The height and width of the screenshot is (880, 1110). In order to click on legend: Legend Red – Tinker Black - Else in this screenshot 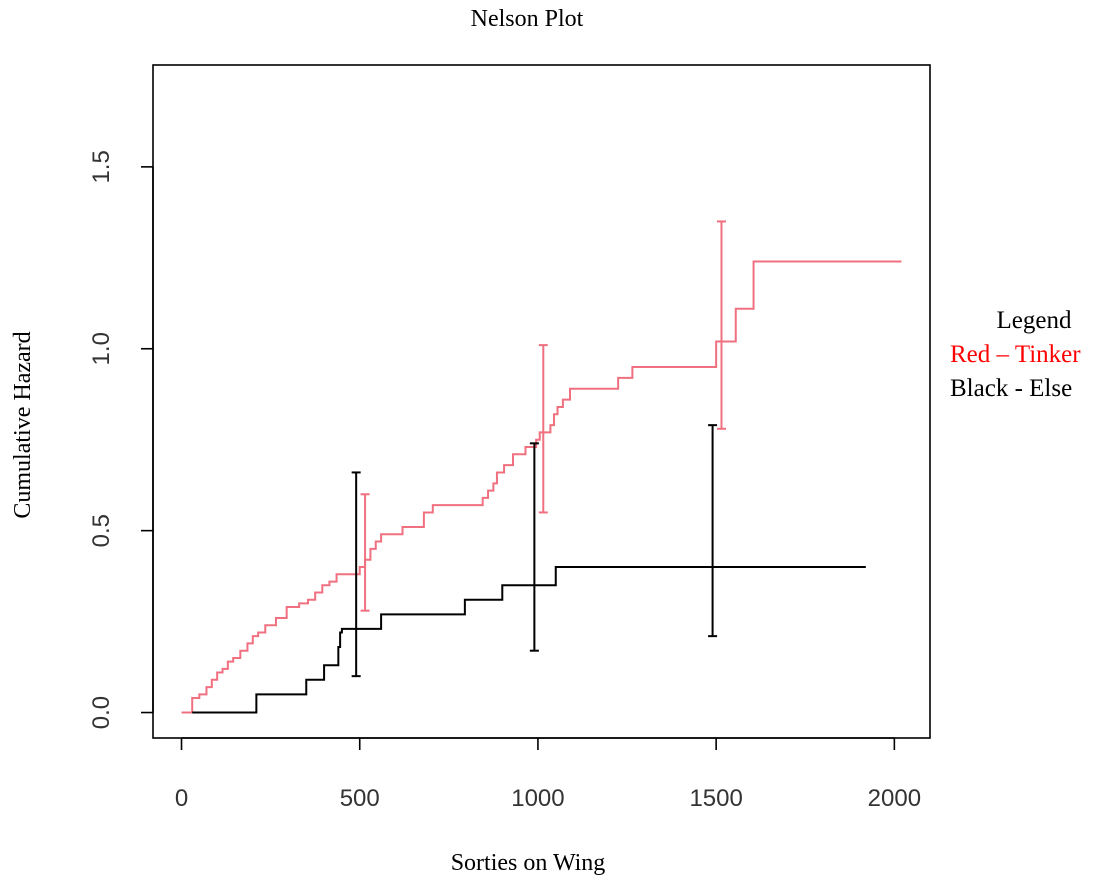, I will do `click(1025, 355)`.